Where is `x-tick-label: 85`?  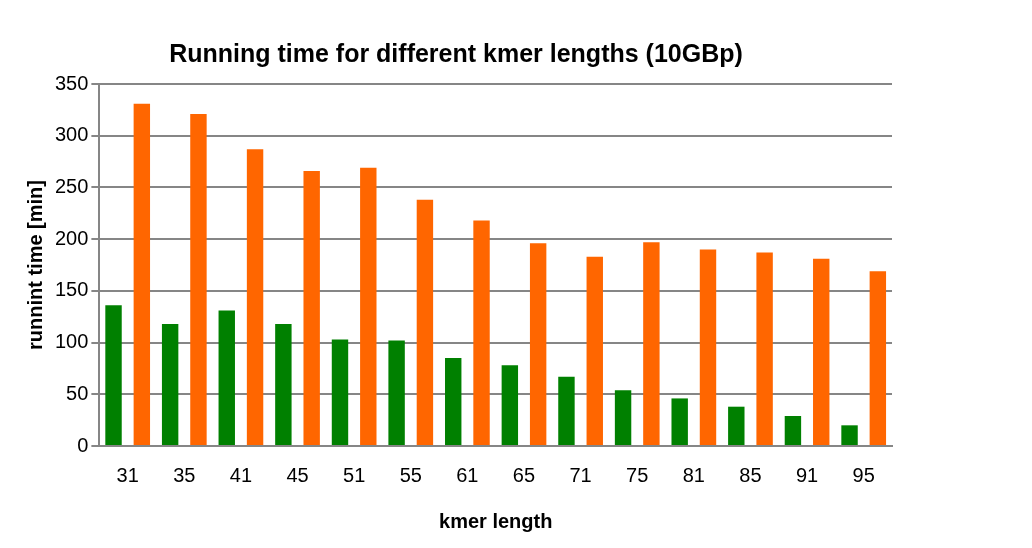
x-tick-label: 85 is located at coordinates (750, 474).